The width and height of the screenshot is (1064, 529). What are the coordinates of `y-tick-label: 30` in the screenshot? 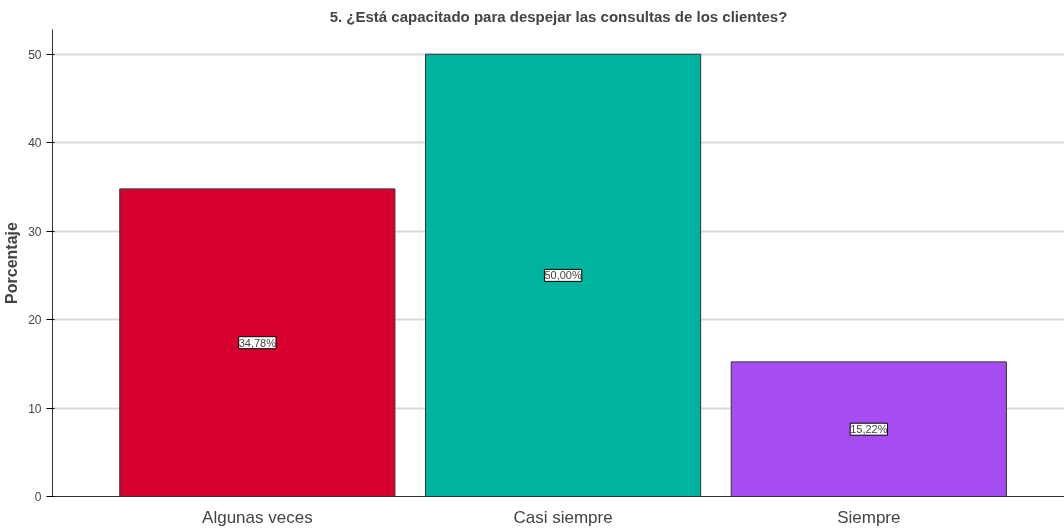 It's located at (35, 231).